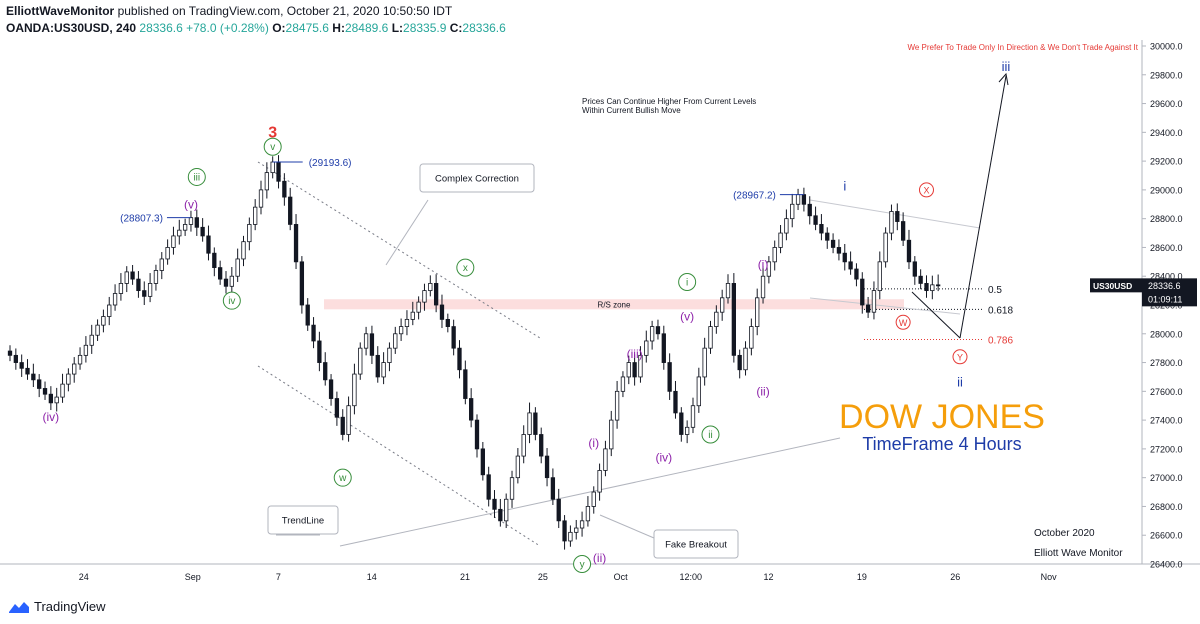  I want to click on low-value: 28335.9, so click(425, 28).